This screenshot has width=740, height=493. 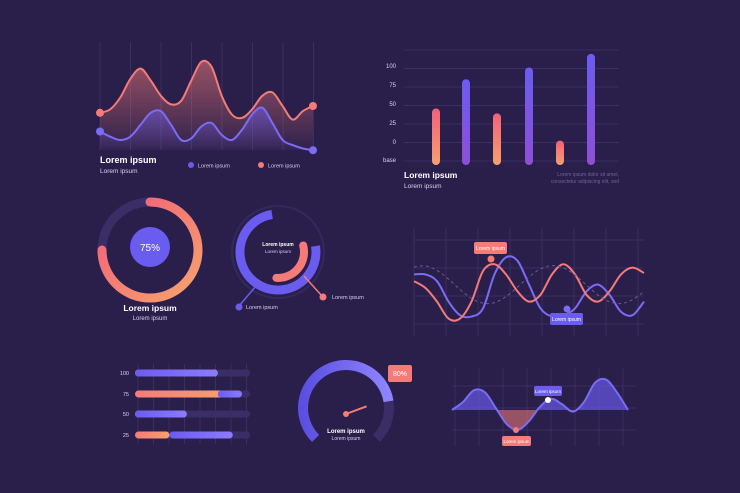 I want to click on lines-badge-top, so click(x=490, y=248).